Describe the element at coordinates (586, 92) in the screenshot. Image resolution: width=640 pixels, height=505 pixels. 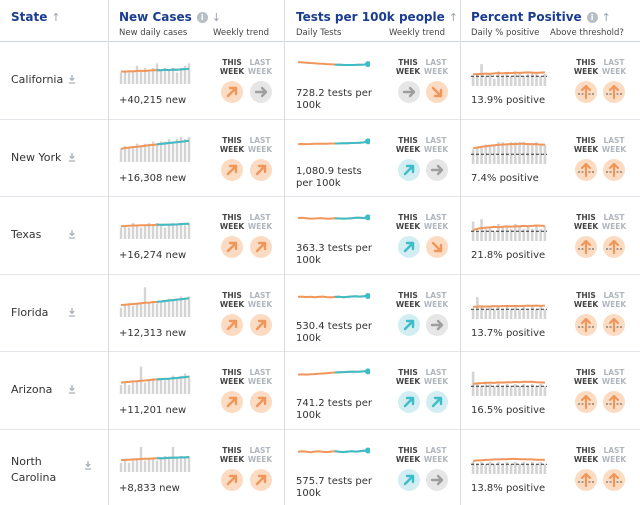
I see `positive-this-week-threshold` at that location.